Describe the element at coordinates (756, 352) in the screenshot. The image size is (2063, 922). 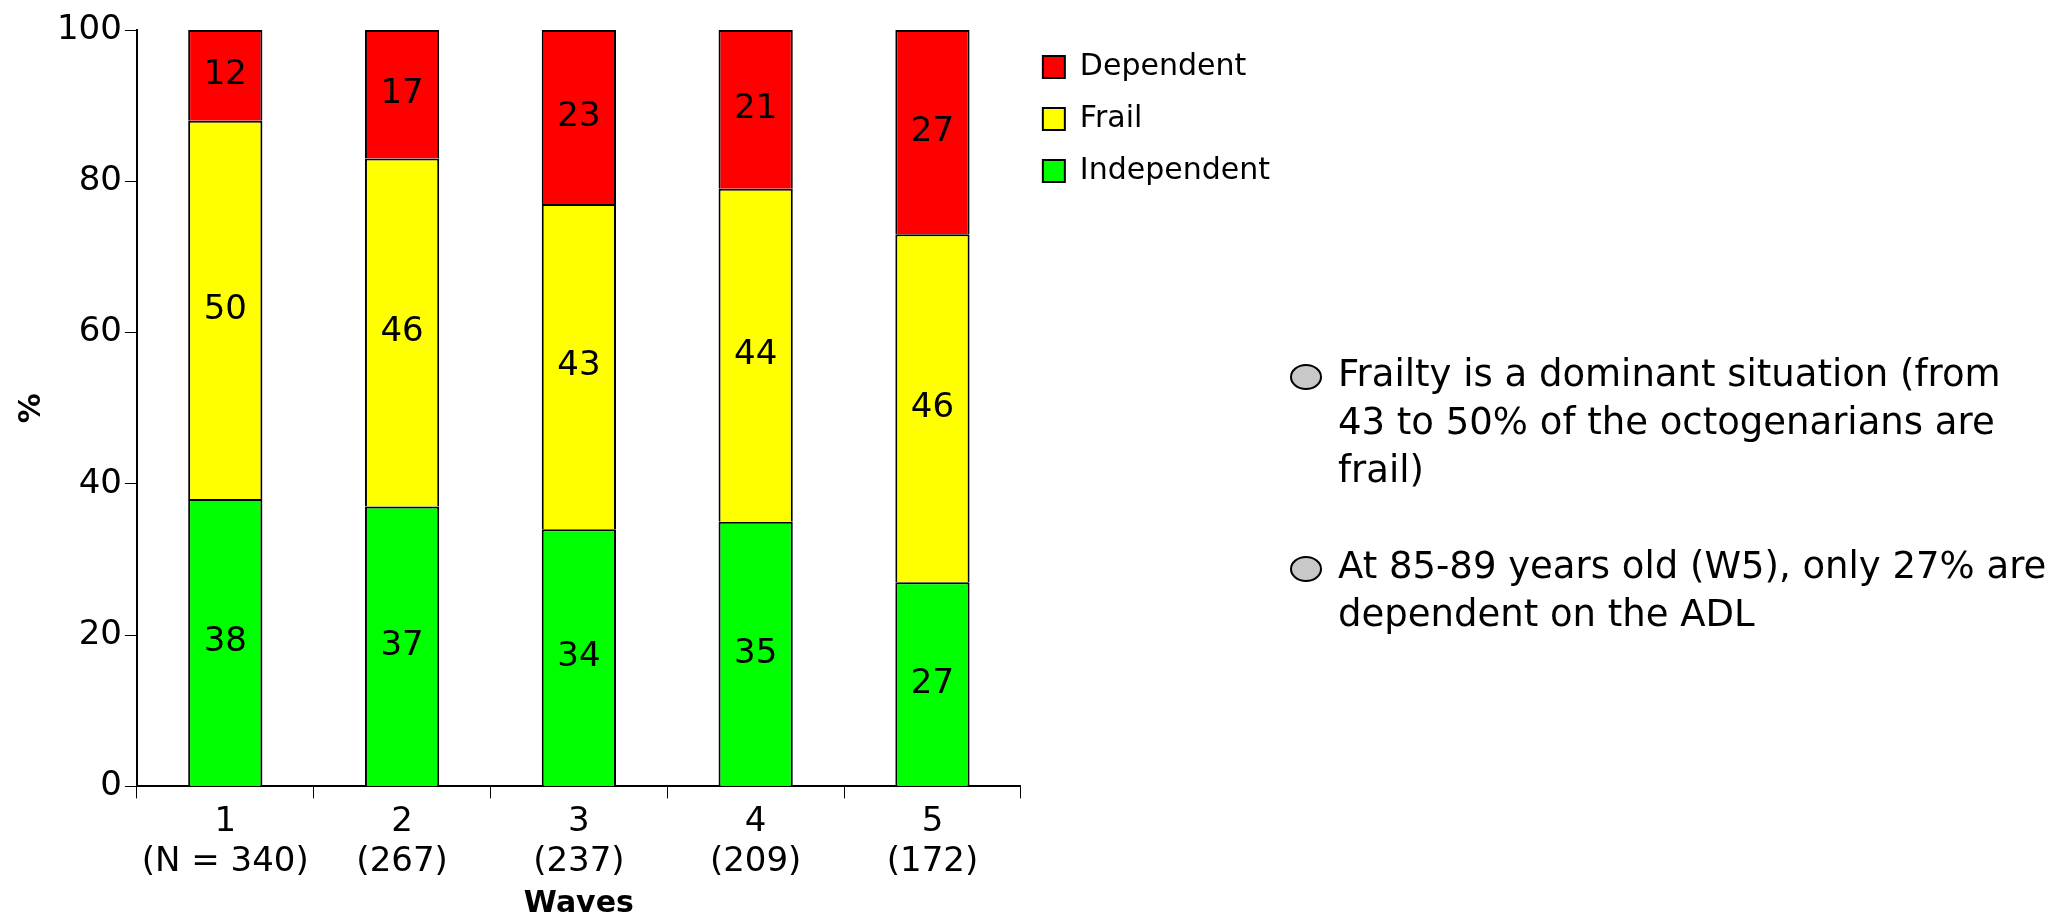
I see `data-label: 44` at that location.